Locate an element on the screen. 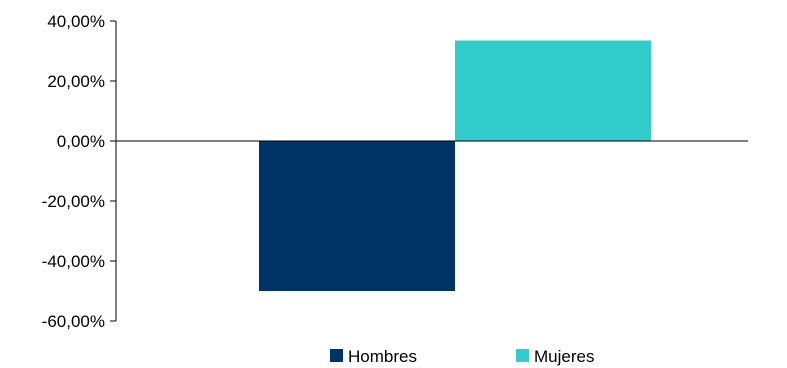  y-tick-label: 0,00% is located at coordinates (81, 141).